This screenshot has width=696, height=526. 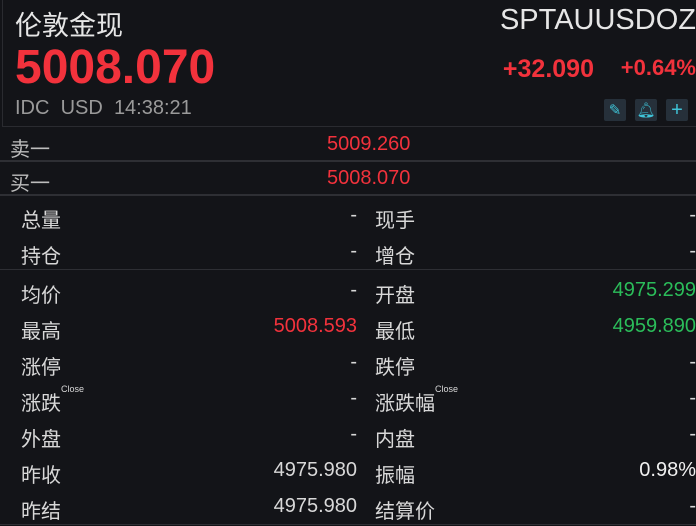 I want to click on bid-row: 买一 5008.070, so click(x=348, y=179).